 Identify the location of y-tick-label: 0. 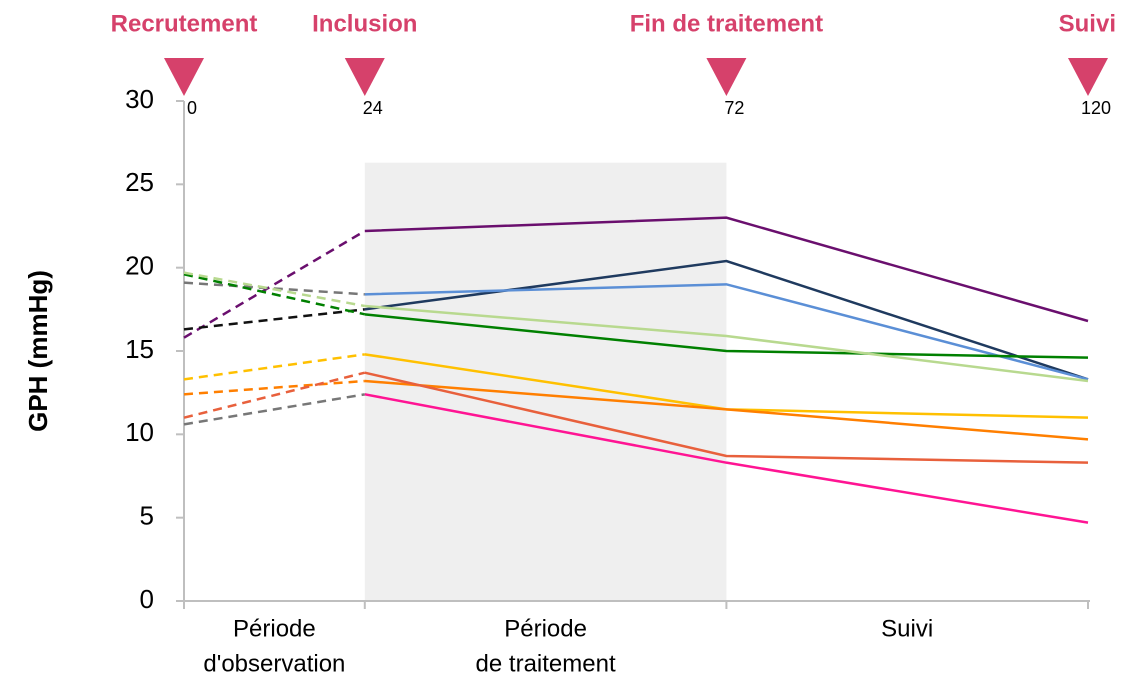
(147, 599).